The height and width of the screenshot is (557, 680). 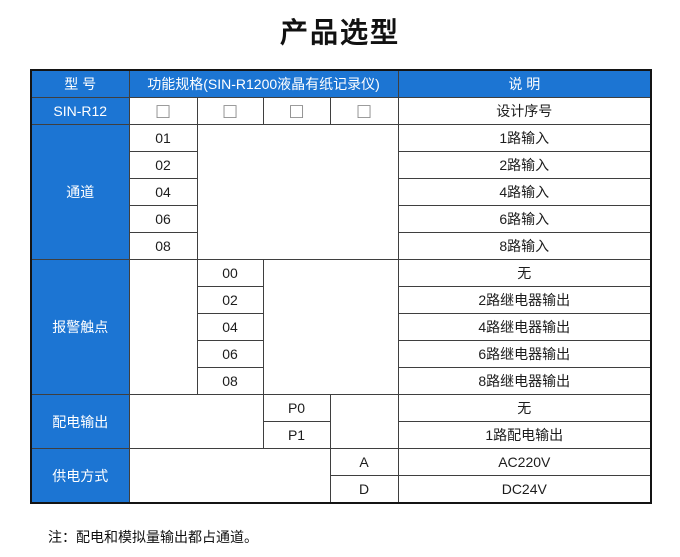 What do you see at coordinates (341, 246) in the screenshot?
I see `table-row: 08 8路输入` at bounding box center [341, 246].